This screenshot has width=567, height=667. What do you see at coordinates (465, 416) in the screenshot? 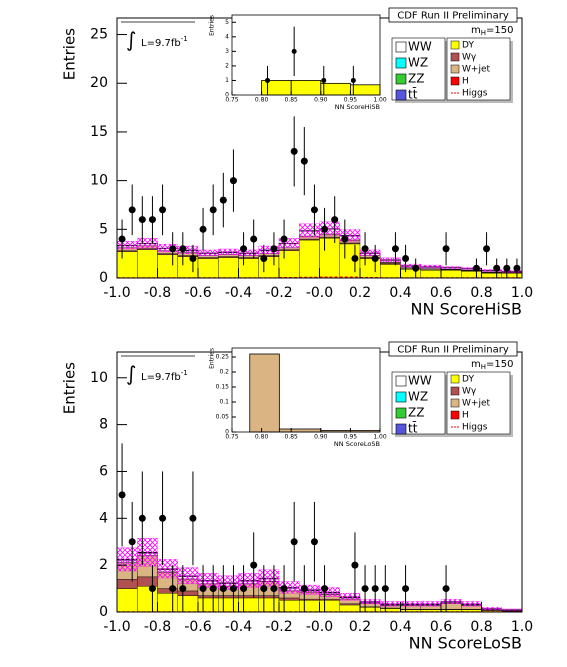
I see `legend-label: H` at bounding box center [465, 416].